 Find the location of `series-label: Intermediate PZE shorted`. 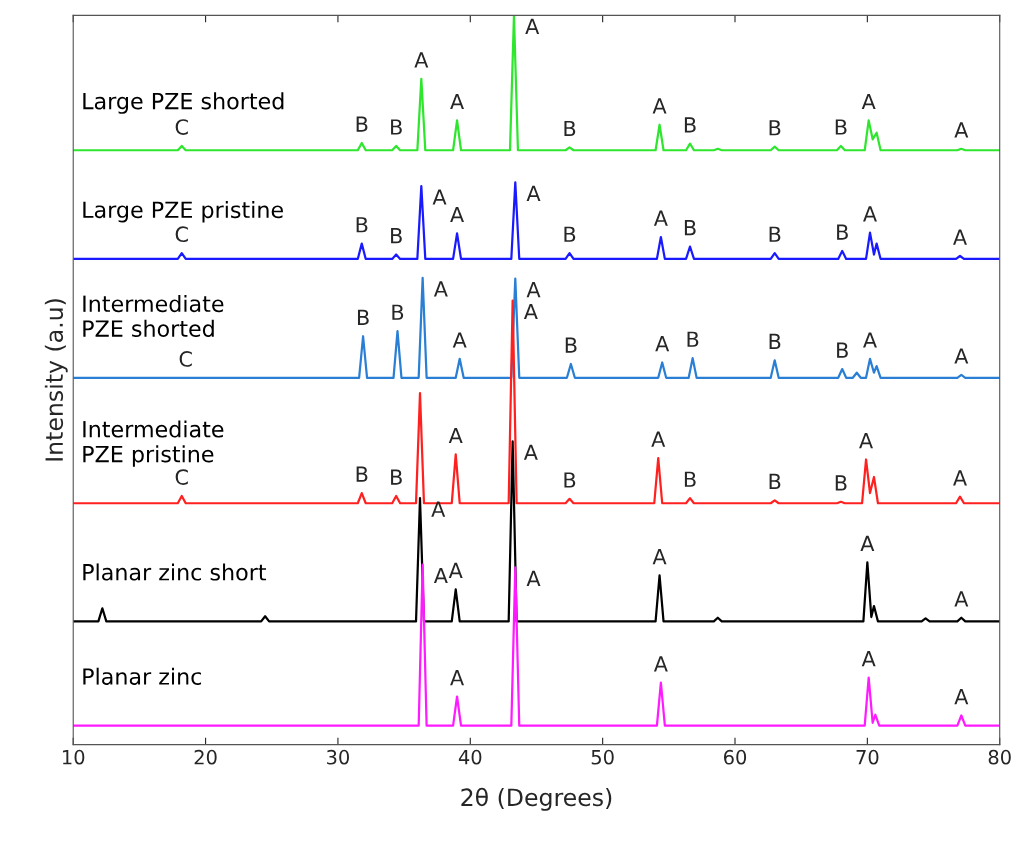

series-label: Intermediate PZE shorted is located at coordinates (153, 316).